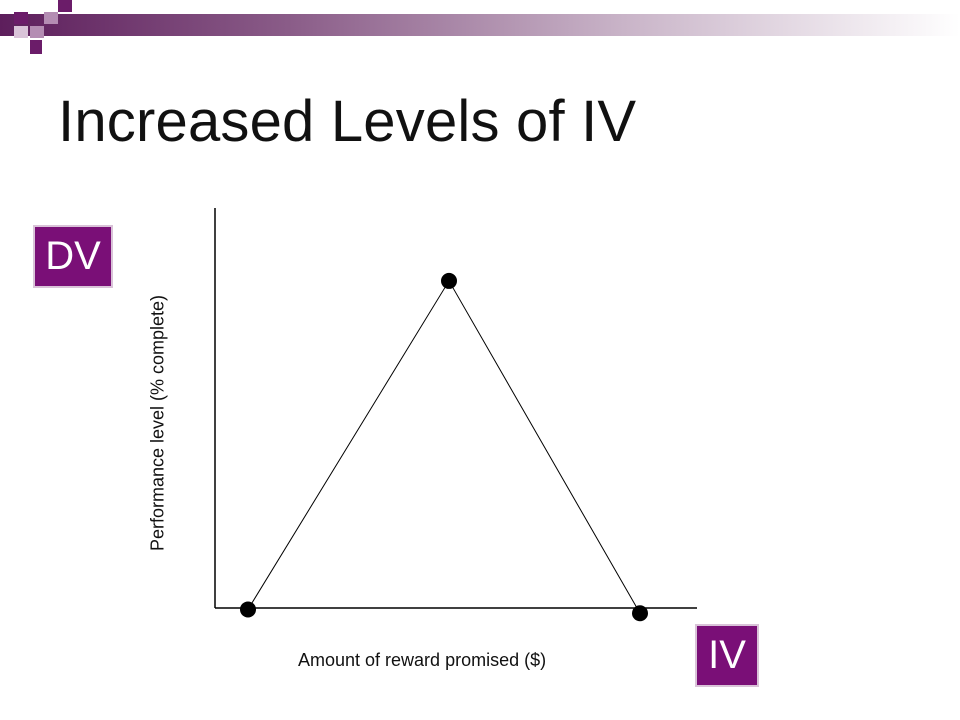  What do you see at coordinates (449, 280) in the screenshot?
I see `data-point-medium` at bounding box center [449, 280].